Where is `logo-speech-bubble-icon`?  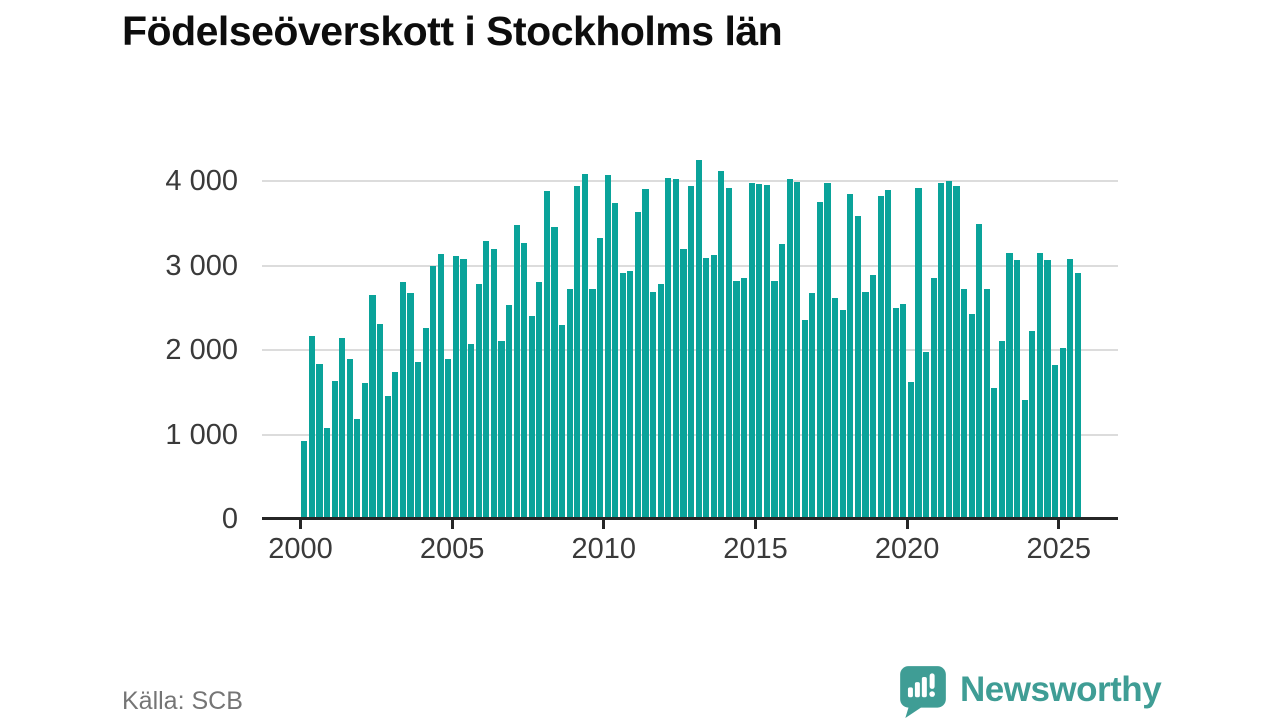 logo-speech-bubble-icon is located at coordinates (923, 692).